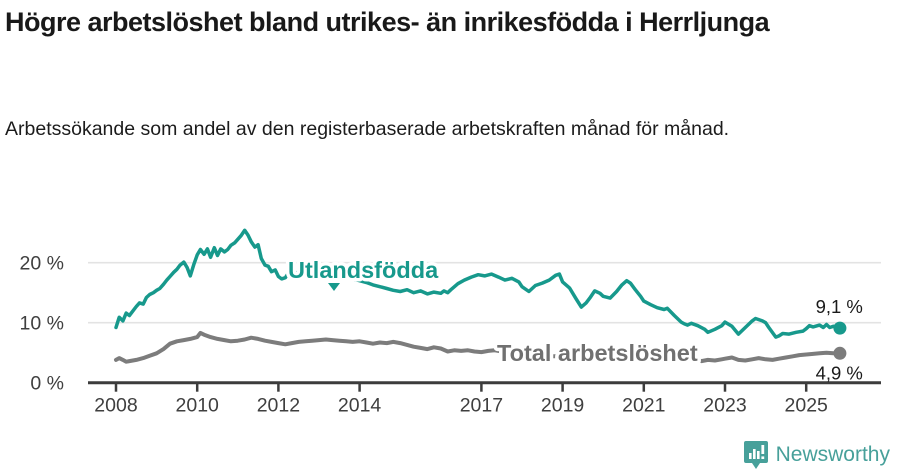  I want to click on x-tick-label-2012: 2012, so click(278, 406).